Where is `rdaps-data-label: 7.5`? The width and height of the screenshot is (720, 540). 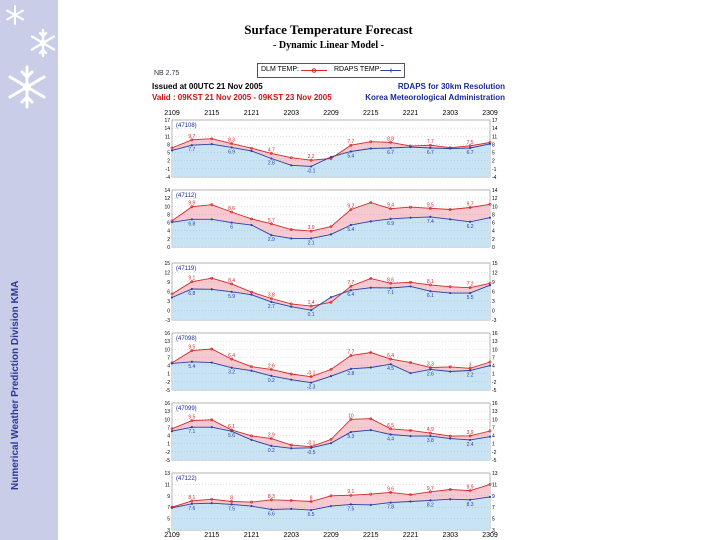
rdaps-data-label: 7.5 is located at coordinates (350, 509).